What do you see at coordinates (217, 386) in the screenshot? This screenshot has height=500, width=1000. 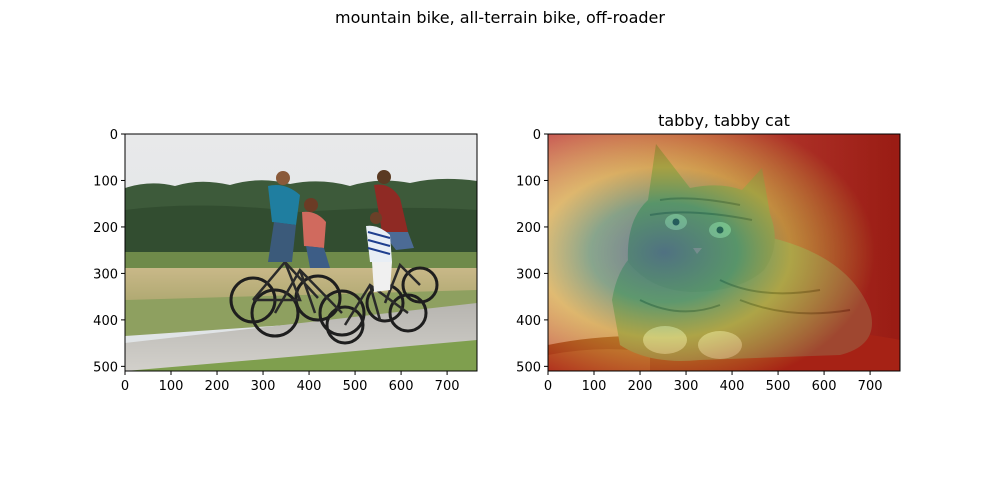 I see `left-x-tick-label: 200` at bounding box center [217, 386].